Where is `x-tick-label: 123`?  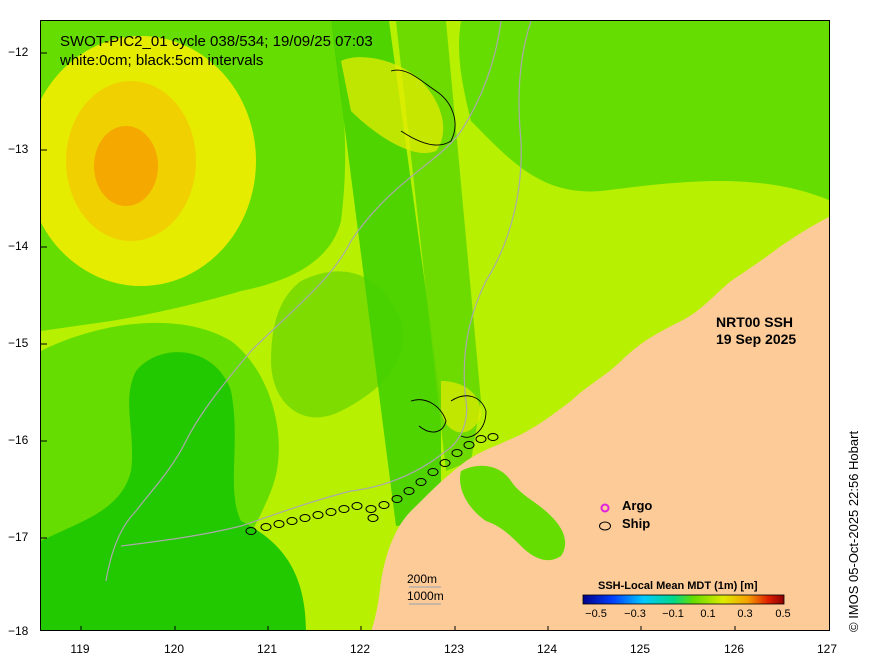 x-tick-label: 123 is located at coordinates (454, 649).